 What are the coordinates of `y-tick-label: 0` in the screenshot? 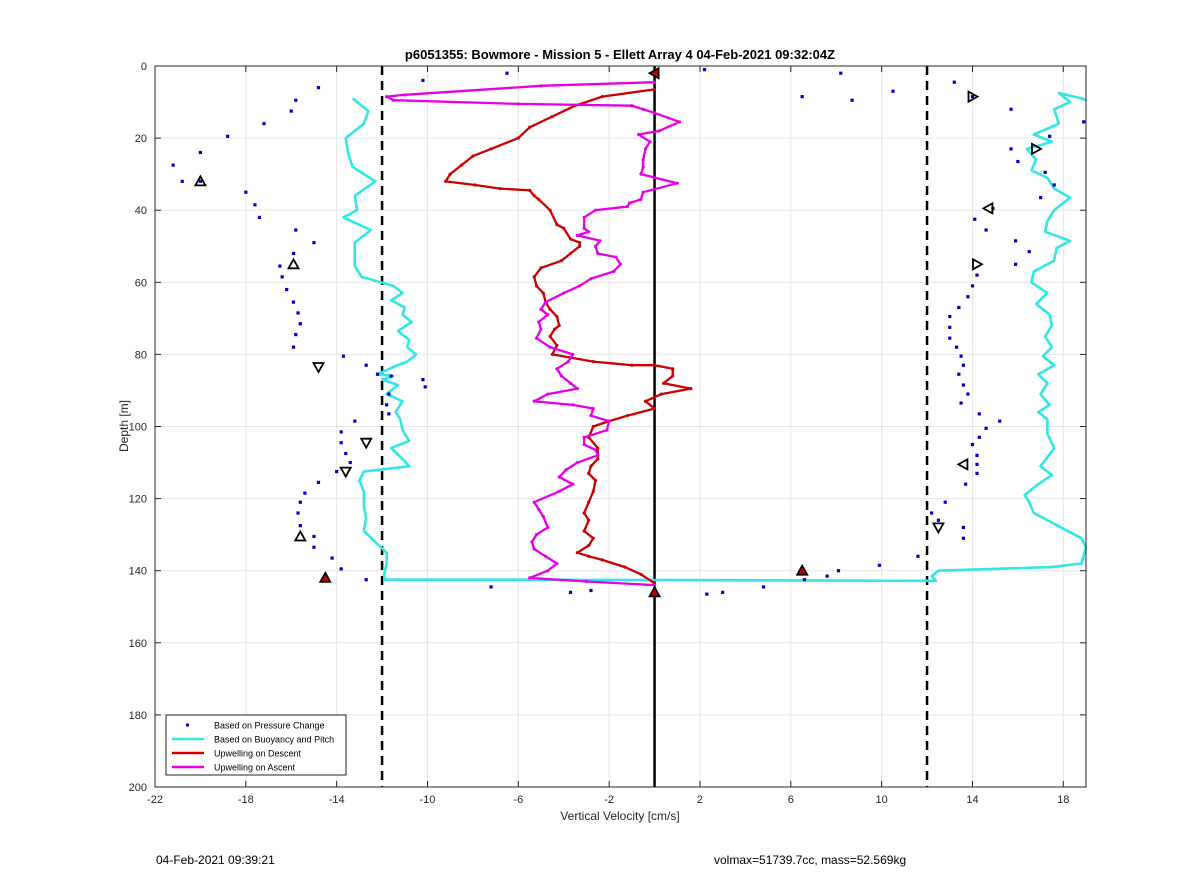 It's located at (144, 67).